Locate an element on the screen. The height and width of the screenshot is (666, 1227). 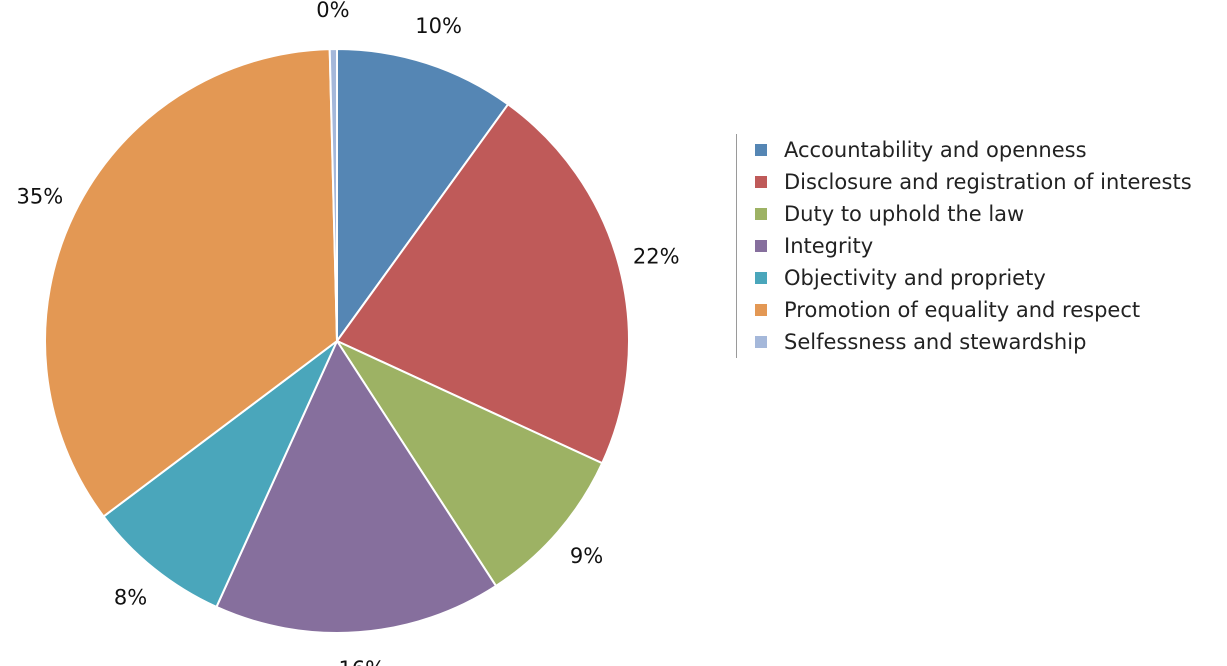
legend-item: Selfessness and stewardship is located at coordinates (973, 342).